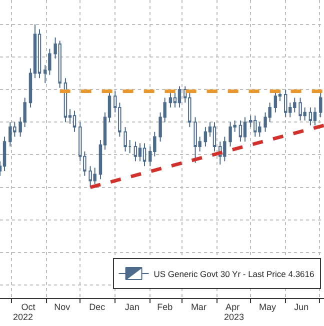  What do you see at coordinates (198, 307) in the screenshot?
I see `x-tick-label: Mar` at bounding box center [198, 307].